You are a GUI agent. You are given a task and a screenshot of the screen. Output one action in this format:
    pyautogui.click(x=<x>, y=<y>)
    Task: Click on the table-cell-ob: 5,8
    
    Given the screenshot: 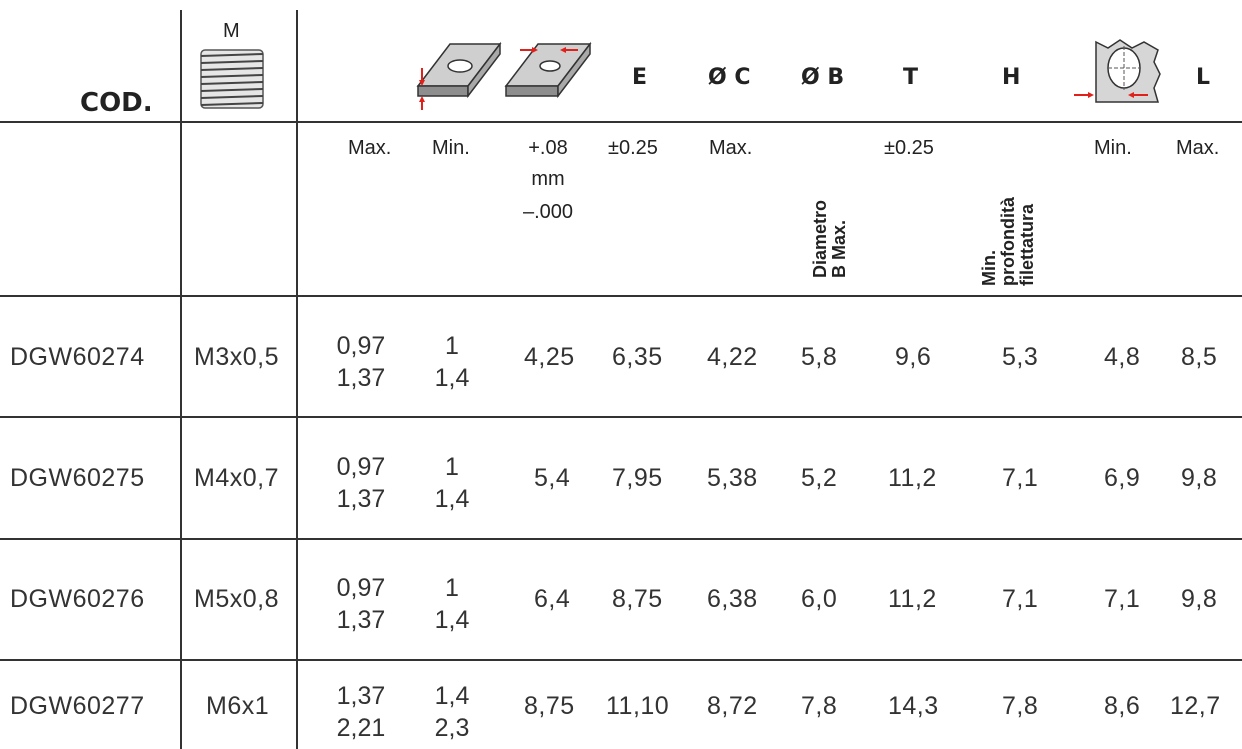 What is the action you would take?
    pyautogui.click(x=819, y=357)
    